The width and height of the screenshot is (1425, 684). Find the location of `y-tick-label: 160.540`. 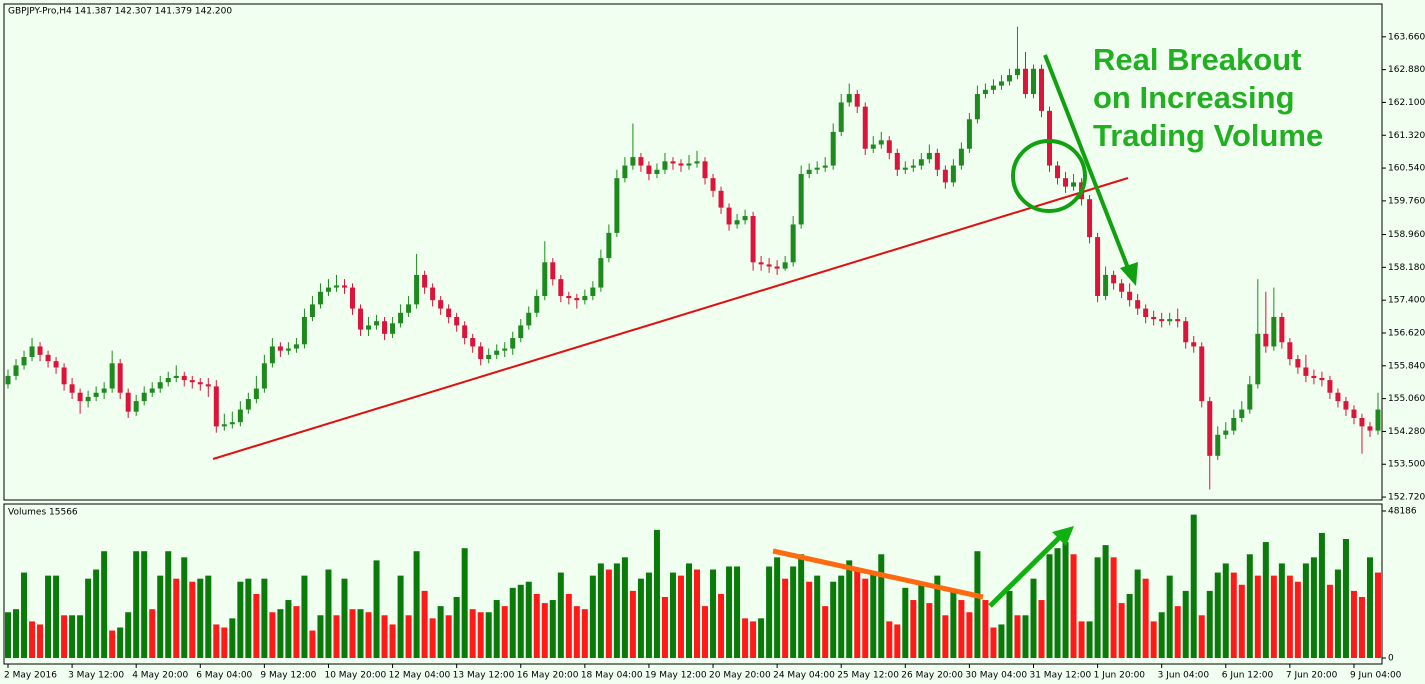

y-tick-label: 160.540 is located at coordinates (1406, 169).